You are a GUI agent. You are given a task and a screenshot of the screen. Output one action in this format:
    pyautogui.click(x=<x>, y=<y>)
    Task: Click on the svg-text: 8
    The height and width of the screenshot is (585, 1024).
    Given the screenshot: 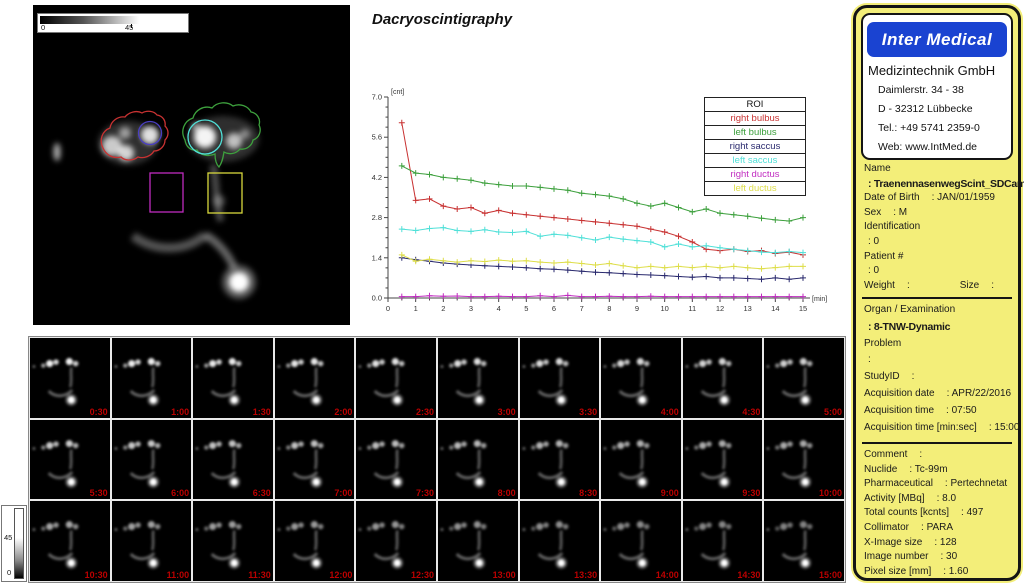 What is the action you would take?
    pyautogui.click(x=609, y=308)
    